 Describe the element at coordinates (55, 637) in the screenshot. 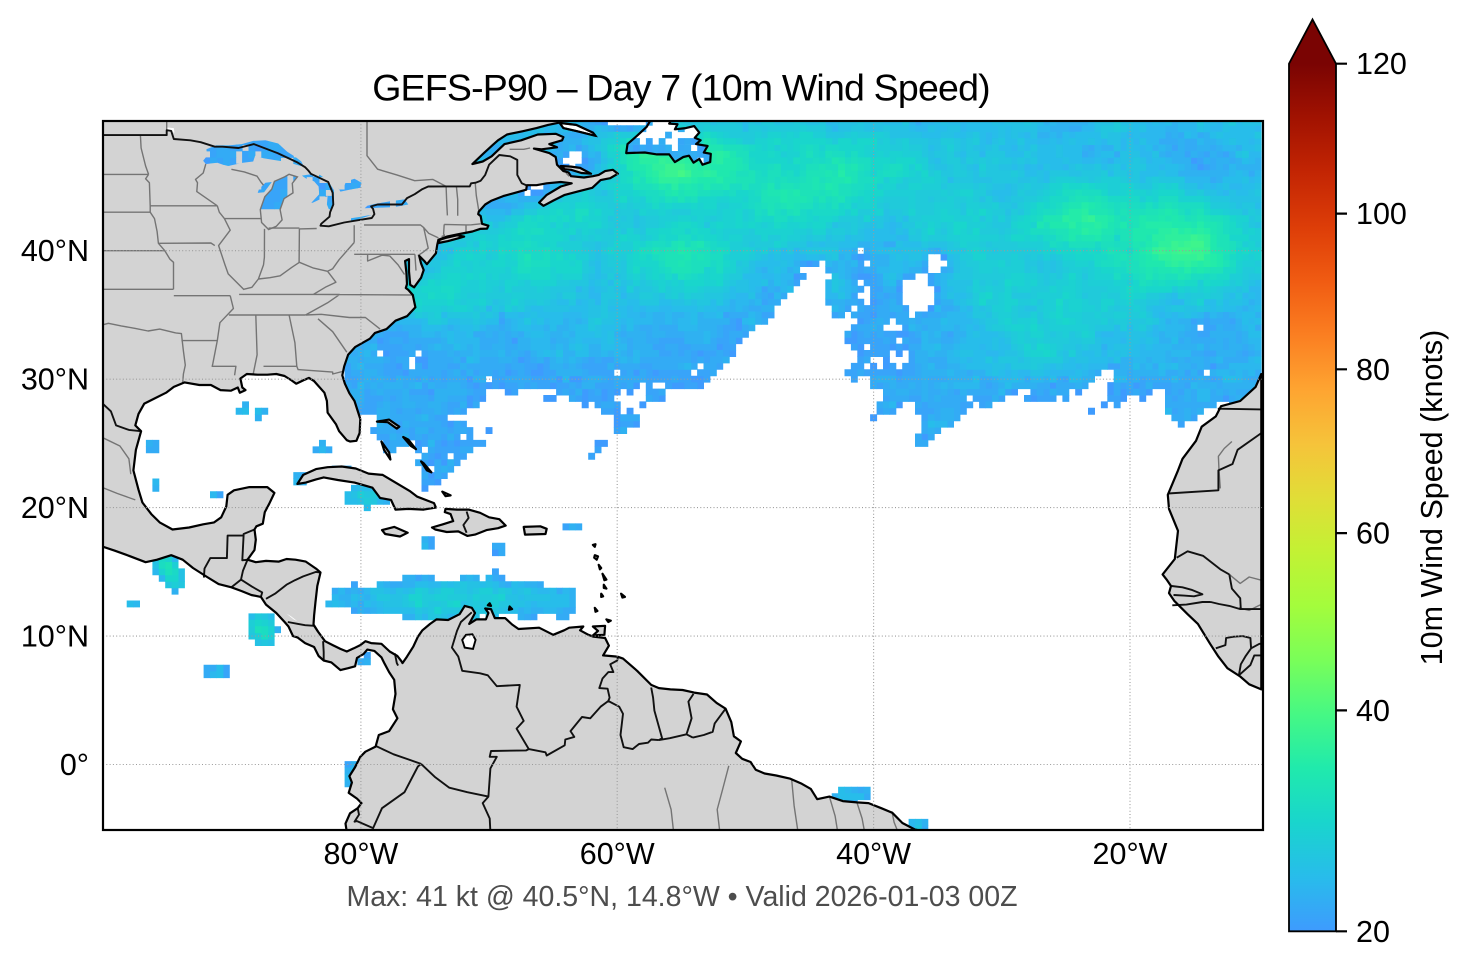

I see `svg-text: 10°N` at that location.